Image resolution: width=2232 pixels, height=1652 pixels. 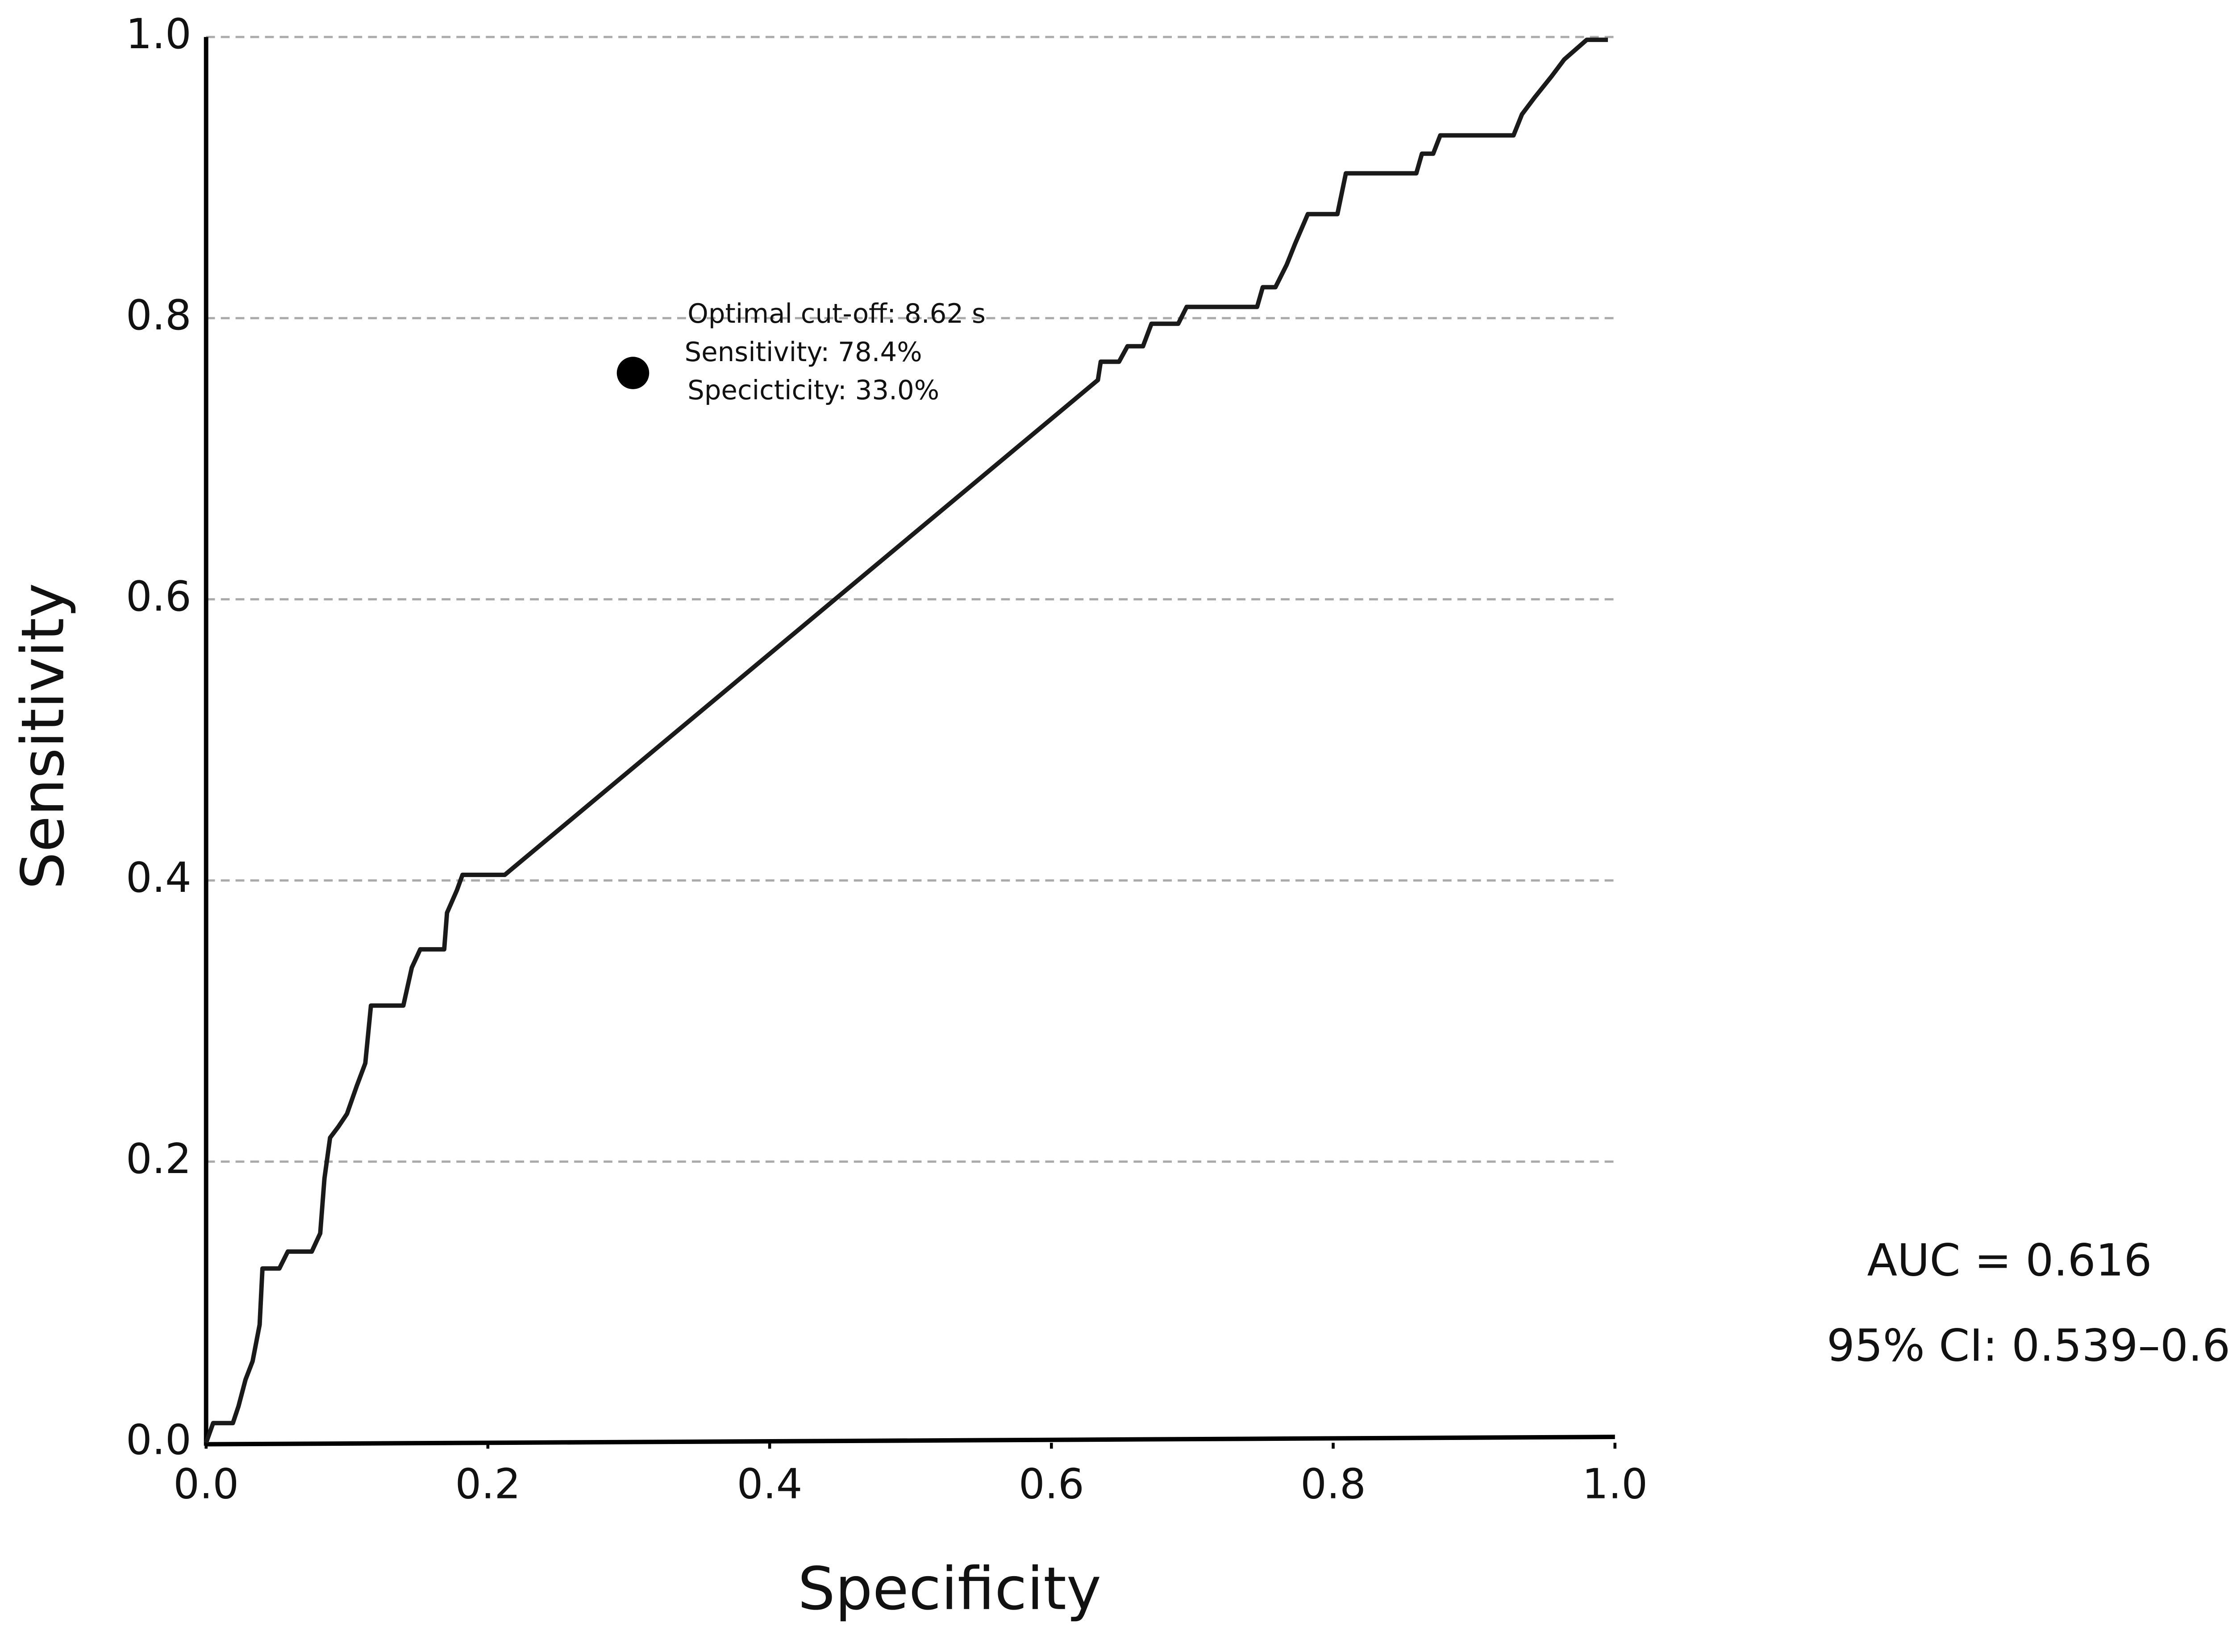 I want to click on y-tick-label: 0.8, so click(x=159, y=315).